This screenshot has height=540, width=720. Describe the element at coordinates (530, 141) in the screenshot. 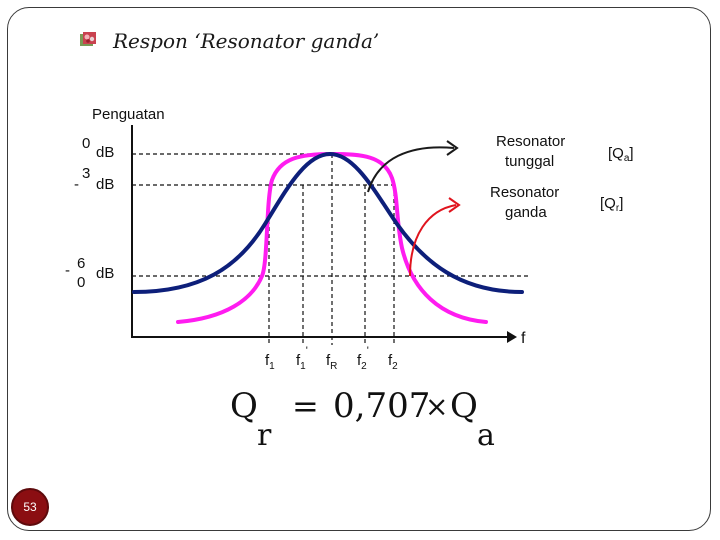

I see `legend-single-line1: Resonator` at that location.